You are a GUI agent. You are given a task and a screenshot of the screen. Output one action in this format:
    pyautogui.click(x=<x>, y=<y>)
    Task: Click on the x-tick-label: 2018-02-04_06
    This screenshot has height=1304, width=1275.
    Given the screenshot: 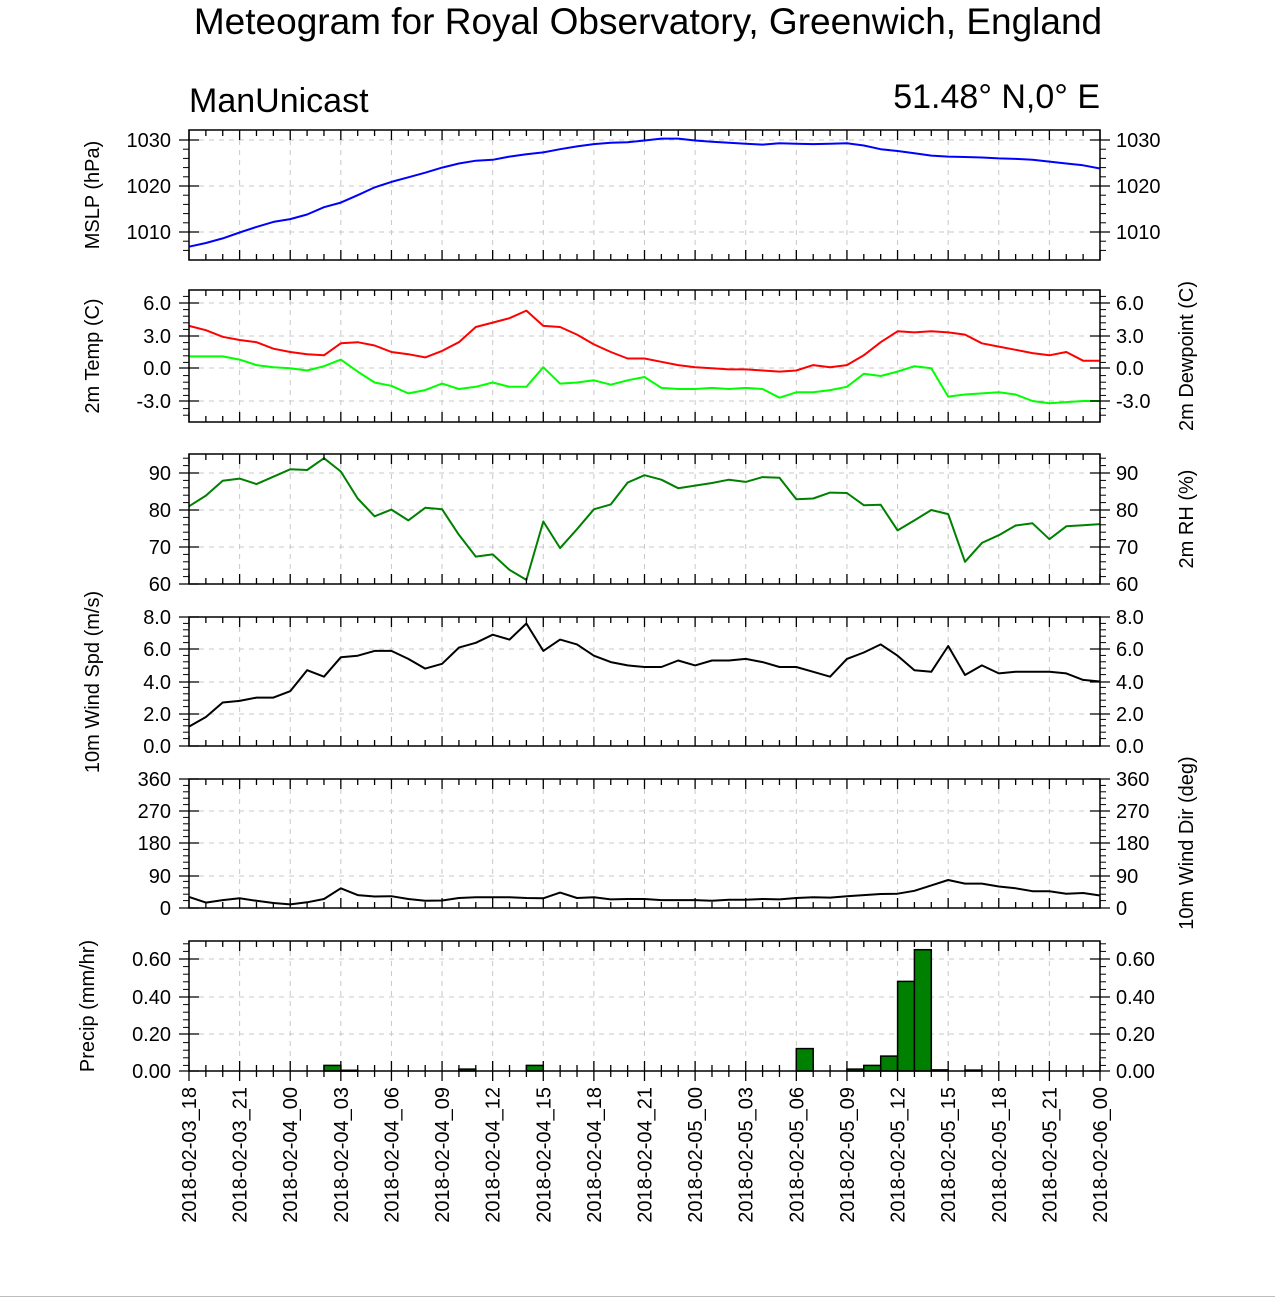 What is the action you would take?
    pyautogui.click(x=392, y=1155)
    